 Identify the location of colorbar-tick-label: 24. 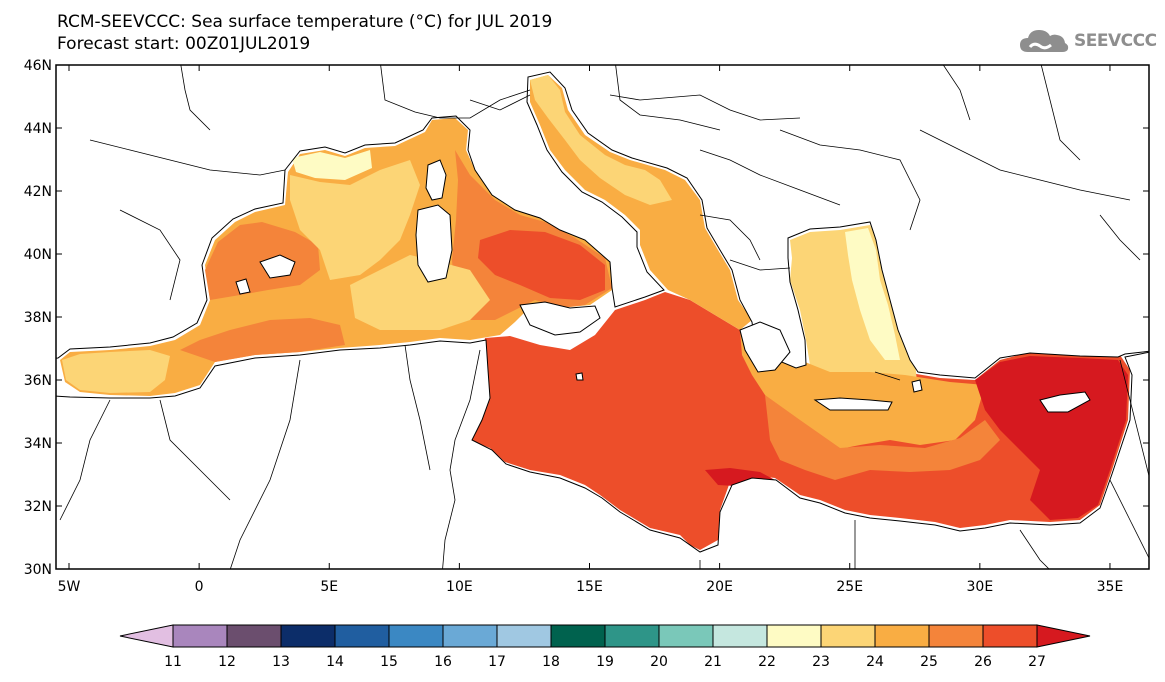
(875, 662).